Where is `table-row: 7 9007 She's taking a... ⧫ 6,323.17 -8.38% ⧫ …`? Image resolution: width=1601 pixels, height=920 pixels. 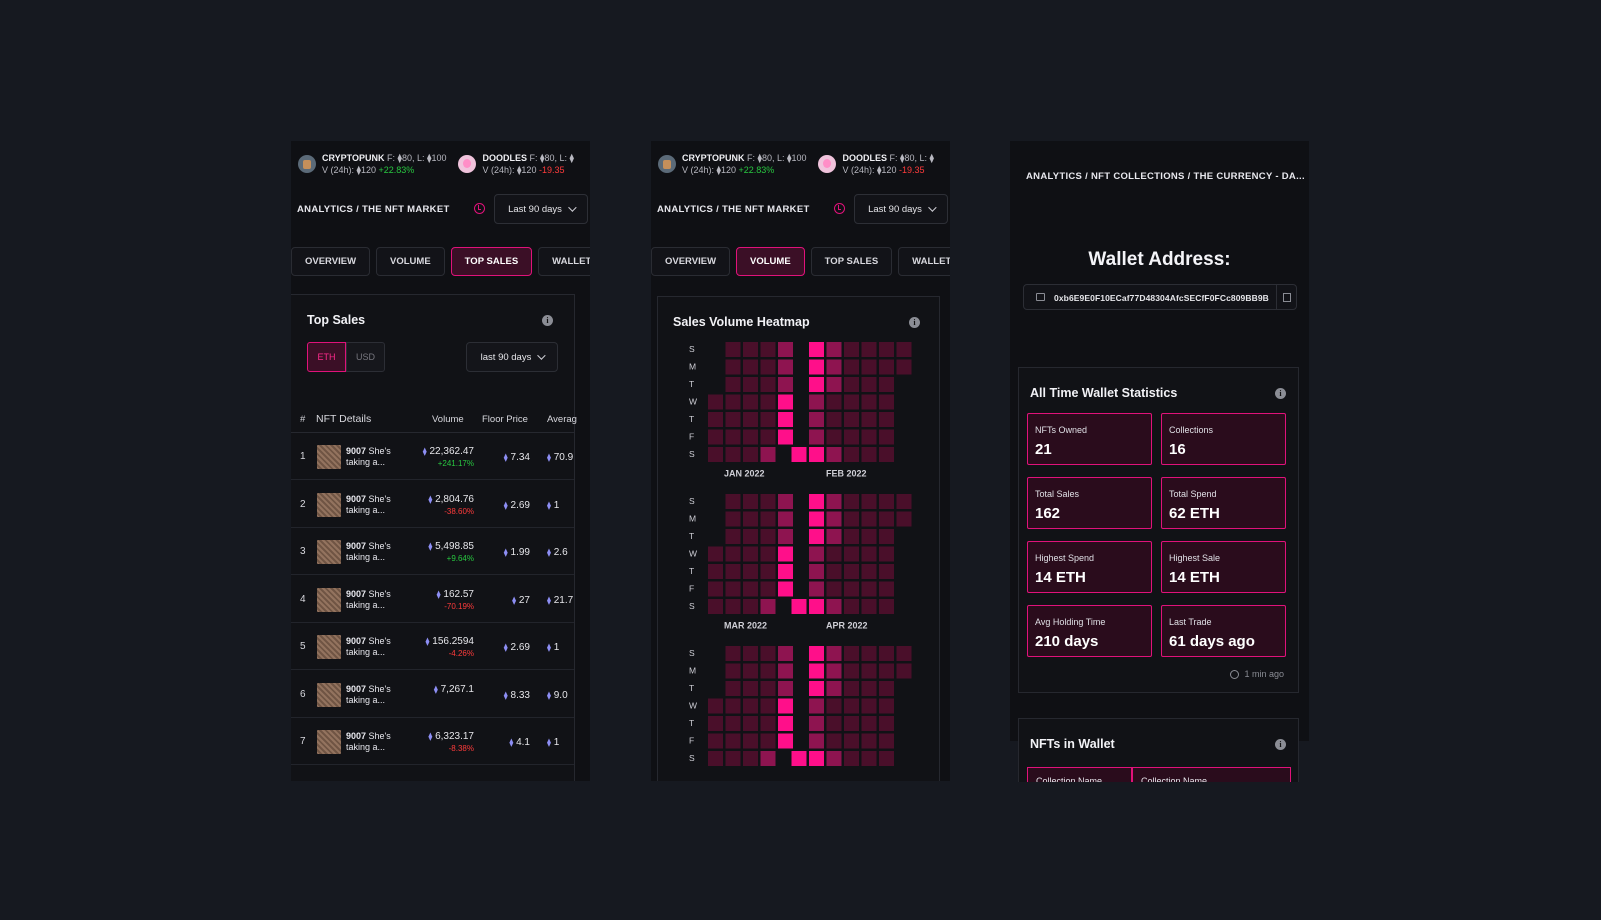 table-row: 7 9007 She's taking a... ⧫ 6,323.17 -8.38% ⧫ … is located at coordinates (432, 741).